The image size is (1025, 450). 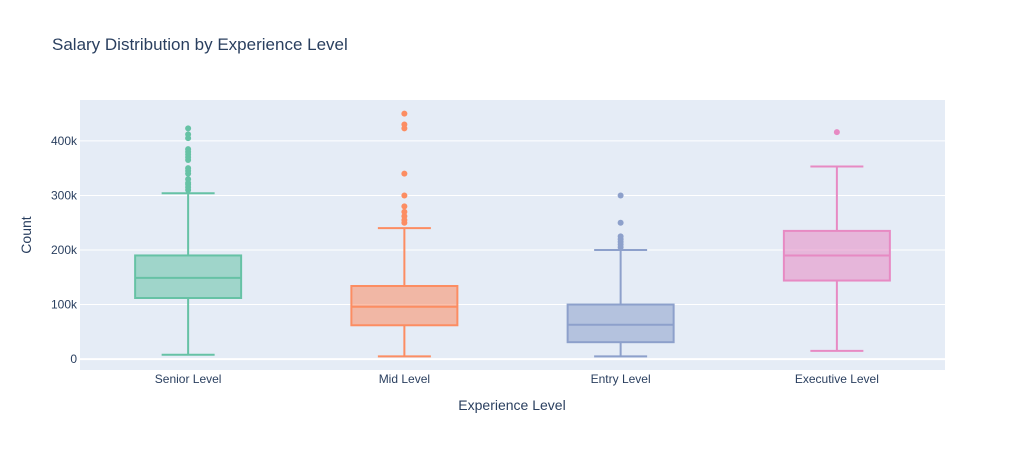 What do you see at coordinates (837, 379) in the screenshot?
I see `x-tick-label: Executive Level` at bounding box center [837, 379].